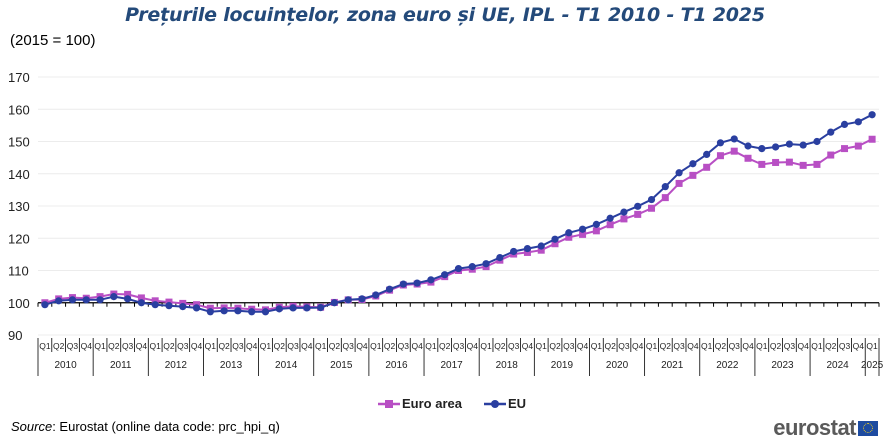 This screenshot has height=442, width=890. I want to click on x-quarter-label: Q4, so click(583, 346).